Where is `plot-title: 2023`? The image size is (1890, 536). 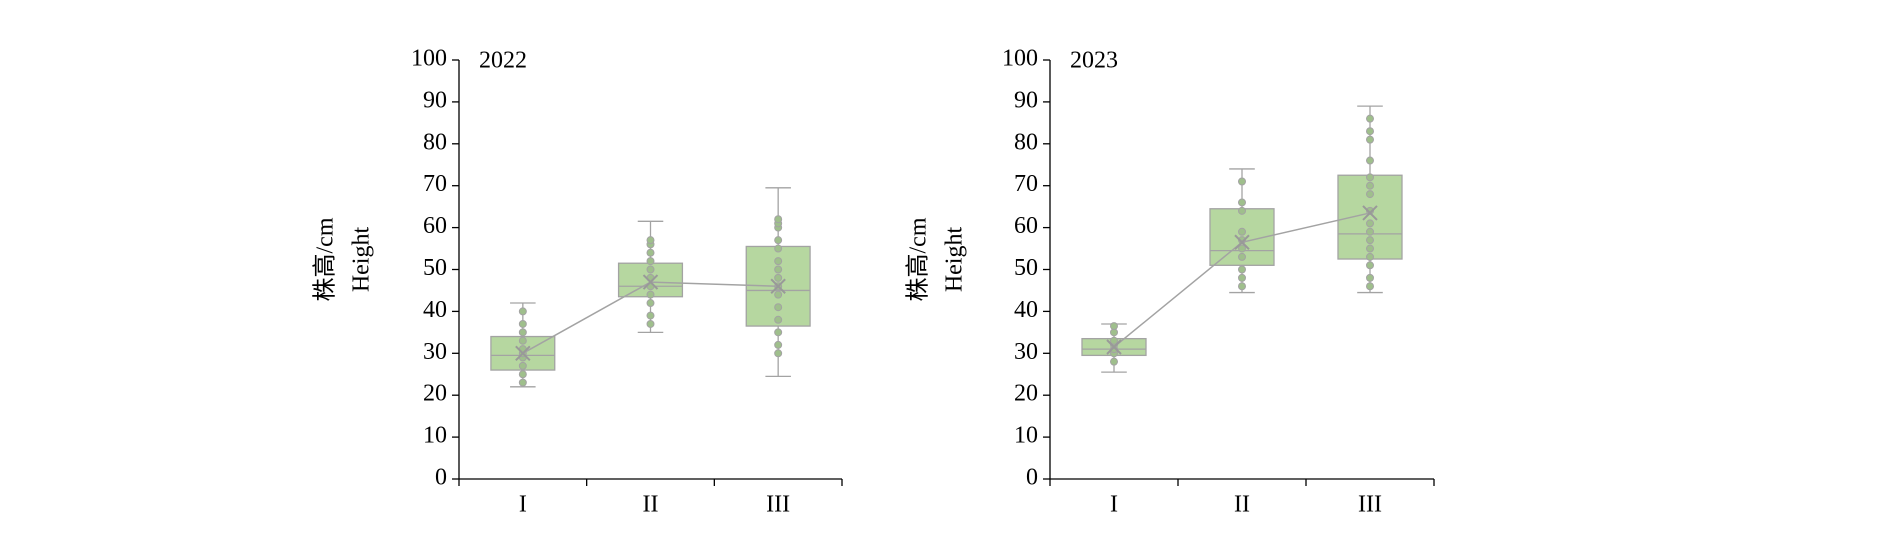 plot-title: 2023 is located at coordinates (1094, 61).